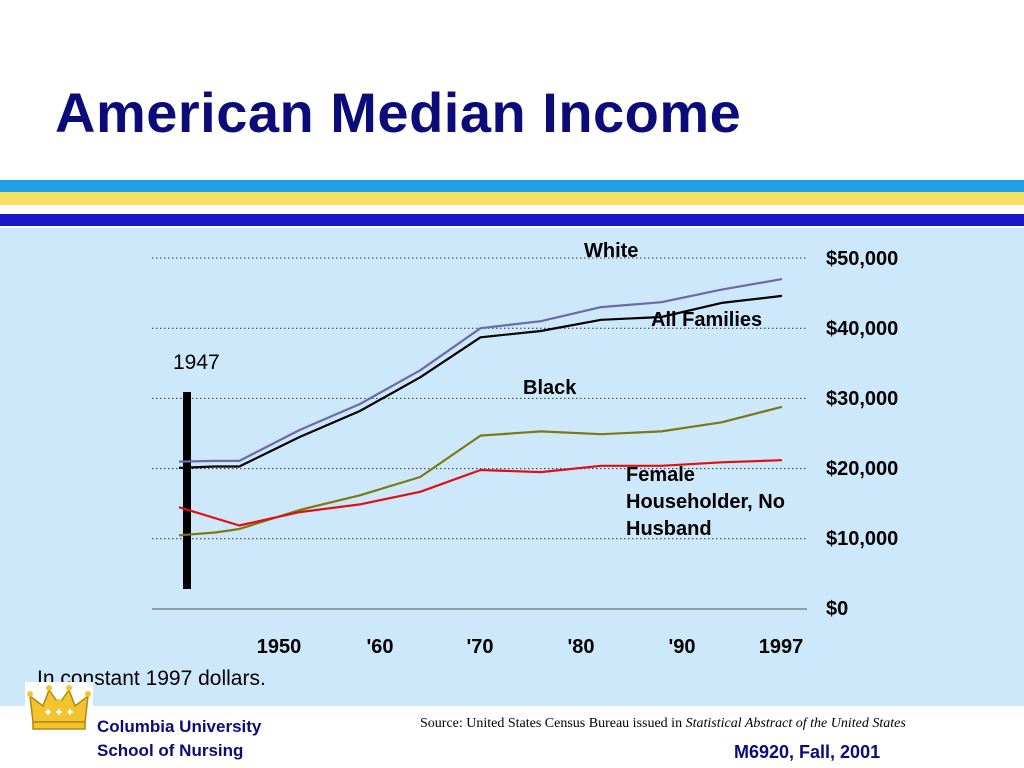 Image resolution: width=1024 pixels, height=768 pixels. What do you see at coordinates (480, 381) in the screenshot?
I see `series-line-all-families` at bounding box center [480, 381].